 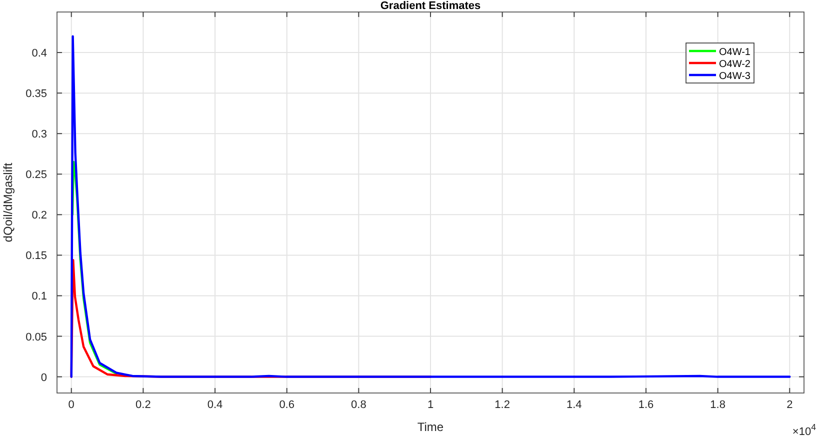 I want to click on x-tick-label: 1, so click(x=430, y=405).